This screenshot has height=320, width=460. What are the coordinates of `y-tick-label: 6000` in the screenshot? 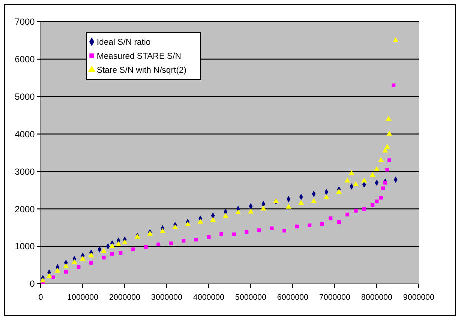 It's located at (24, 59).